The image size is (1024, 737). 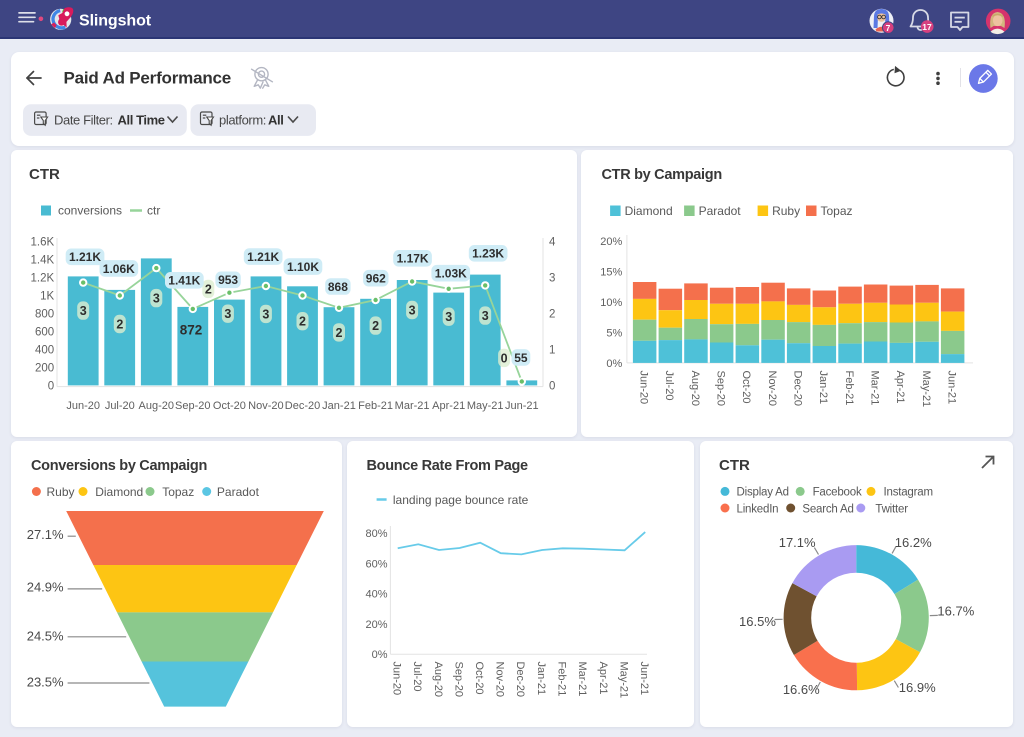 I want to click on svg-text: 16.6%, so click(x=801, y=689).